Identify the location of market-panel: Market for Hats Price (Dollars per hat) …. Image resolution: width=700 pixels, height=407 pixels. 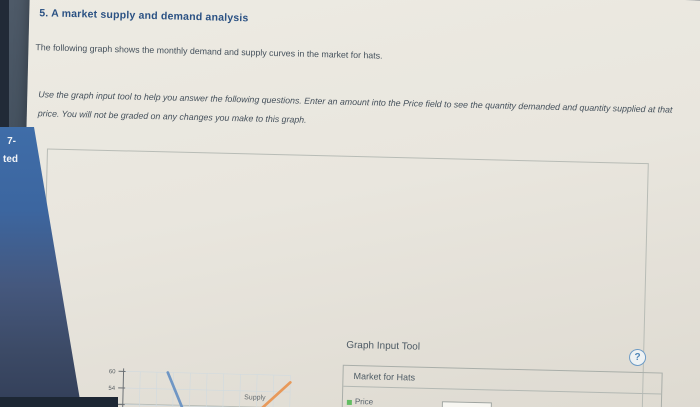
(501, 385).